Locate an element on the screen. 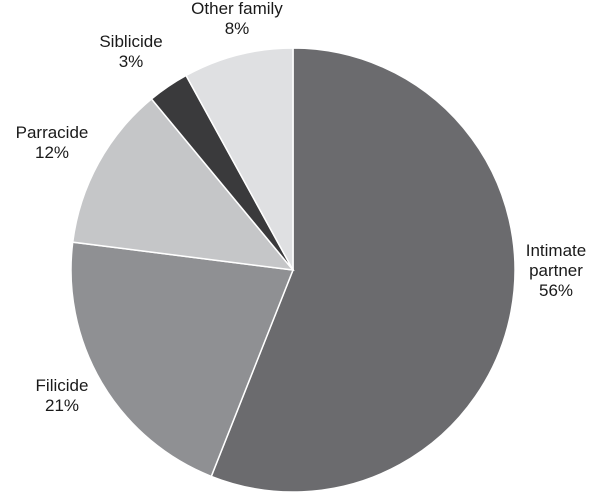 The height and width of the screenshot is (493, 600). slice-name-label: Intimate is located at coordinates (556, 250).